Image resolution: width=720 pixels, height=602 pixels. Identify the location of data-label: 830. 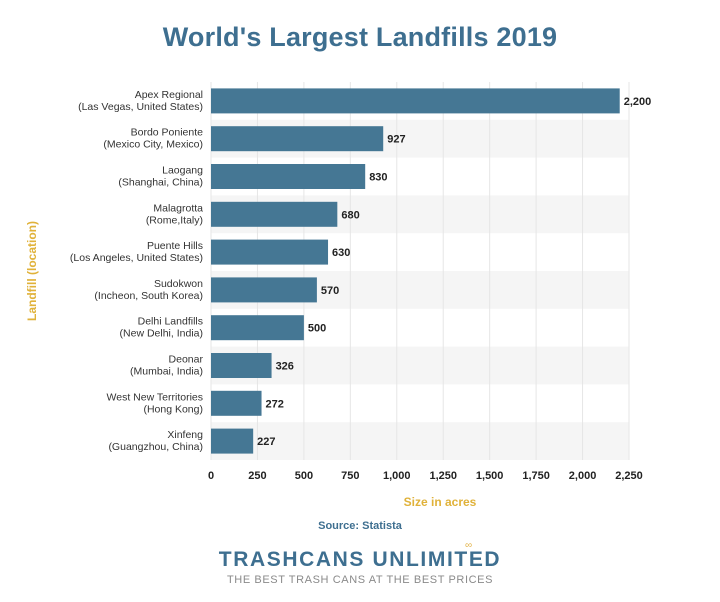
(378, 178).